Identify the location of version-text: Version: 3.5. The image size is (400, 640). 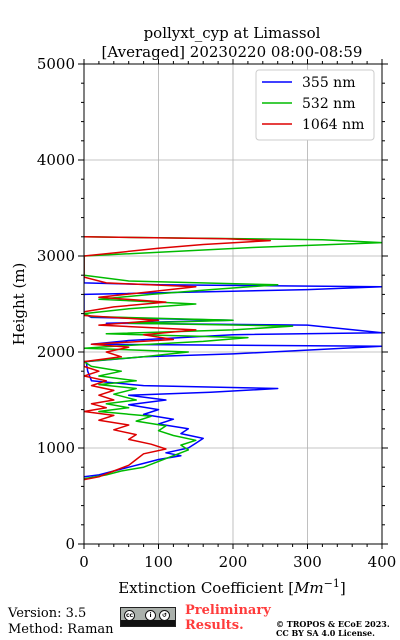
(47, 613).